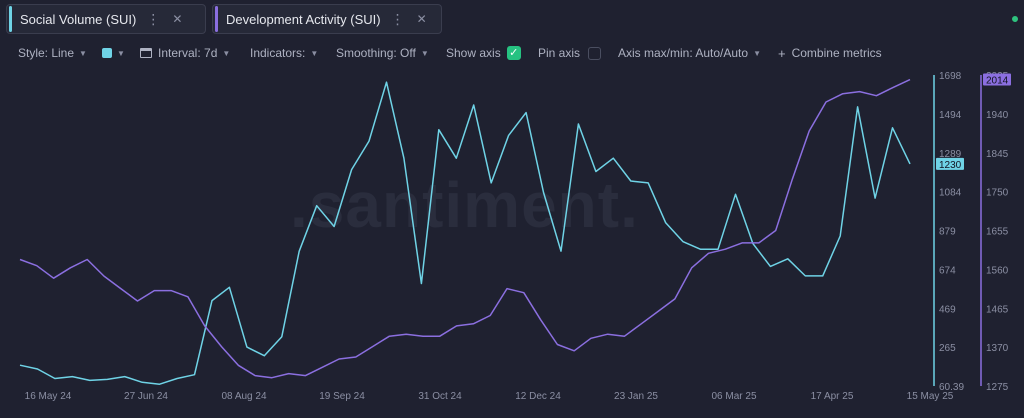  What do you see at coordinates (997, 193) in the screenshot?
I see `right-axis-tick-label: 1750` at bounding box center [997, 193].